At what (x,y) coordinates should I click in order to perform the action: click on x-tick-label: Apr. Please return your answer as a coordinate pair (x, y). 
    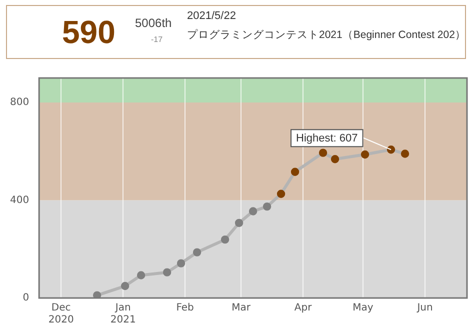
    Looking at the image, I should click on (303, 308).